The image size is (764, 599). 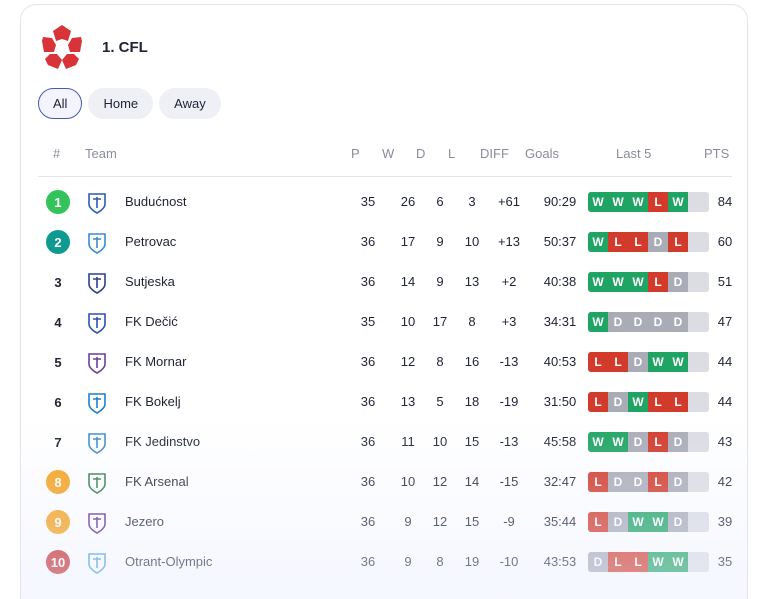 I want to click on header-goals: Goals, so click(x=542, y=153).